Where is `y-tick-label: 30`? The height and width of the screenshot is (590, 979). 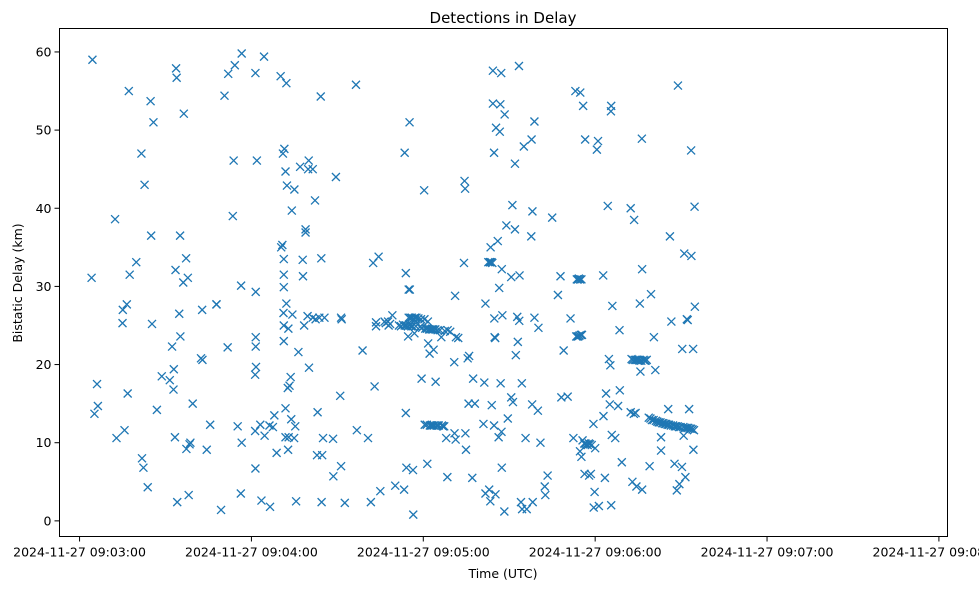
y-tick-label: 30 is located at coordinates (44, 286).